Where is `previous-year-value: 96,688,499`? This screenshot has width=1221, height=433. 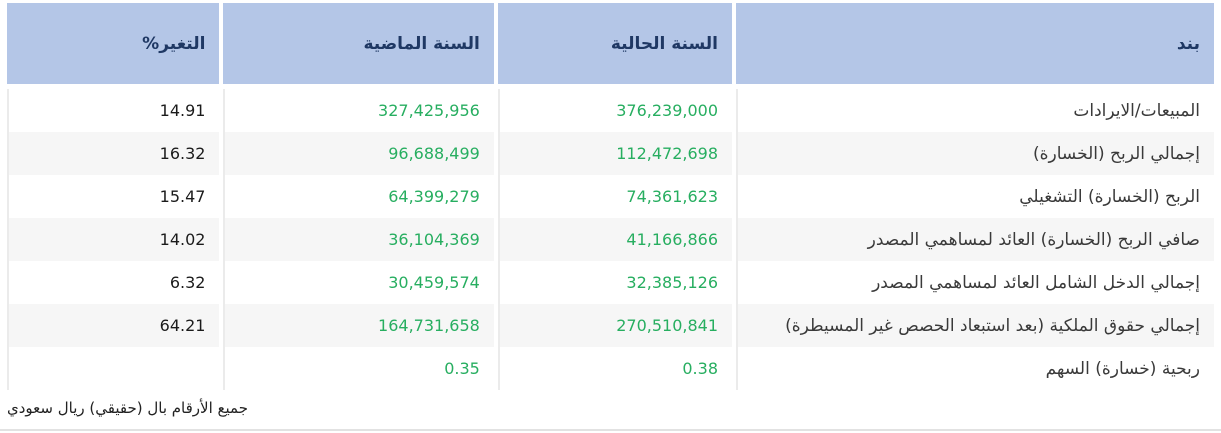
previous-year-value: 96,688,499 is located at coordinates (358, 153).